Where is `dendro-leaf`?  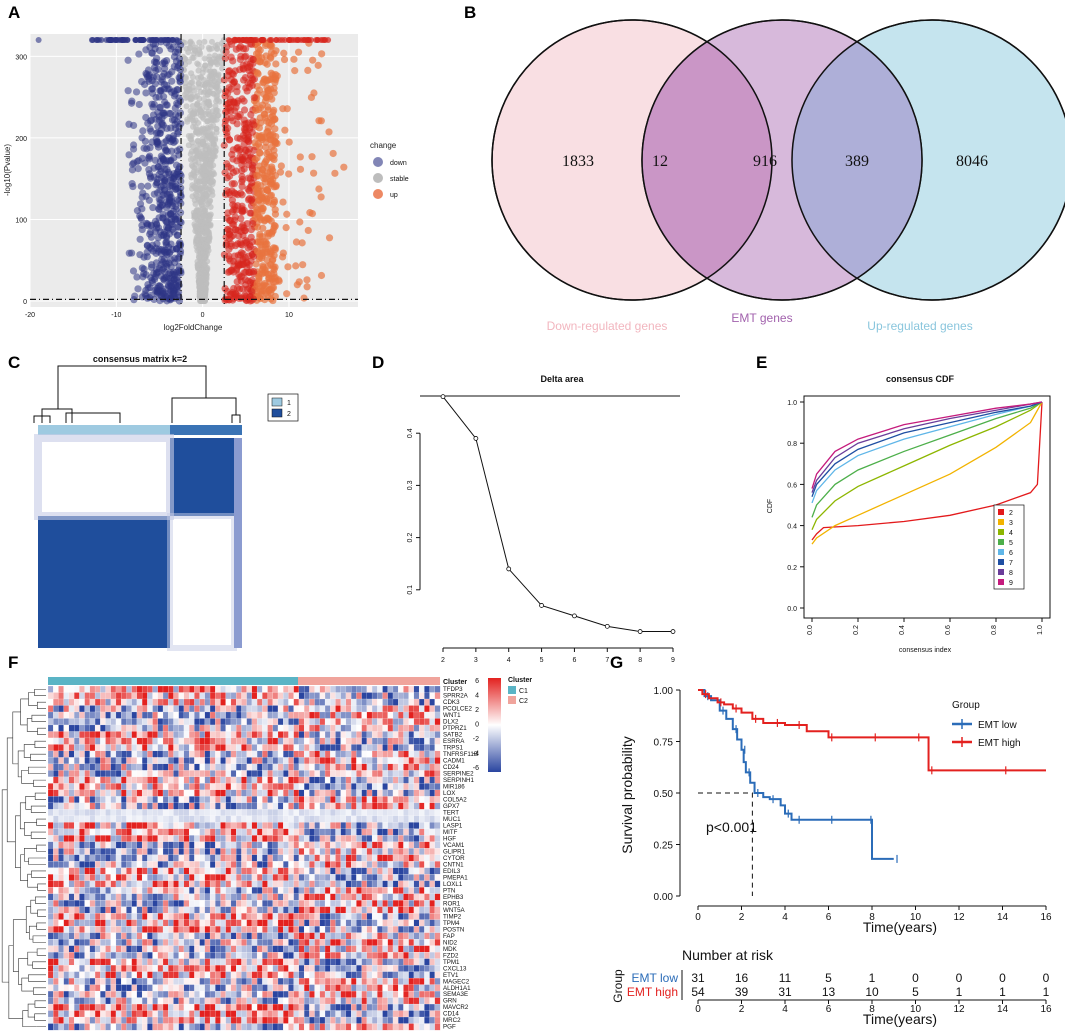
dendro-leaf is located at coordinates (41, 848).